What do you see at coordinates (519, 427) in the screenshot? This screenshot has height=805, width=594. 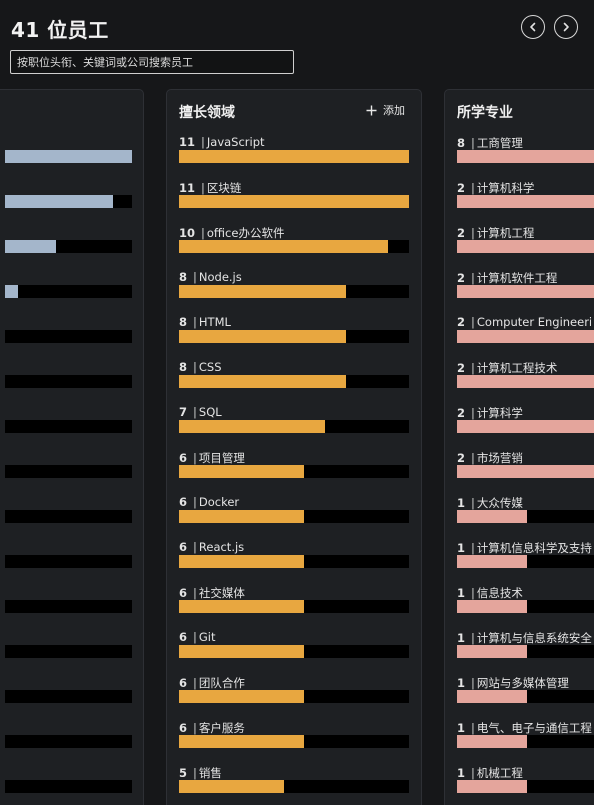 I see `major-row: 2 | 计算科学` at bounding box center [519, 427].